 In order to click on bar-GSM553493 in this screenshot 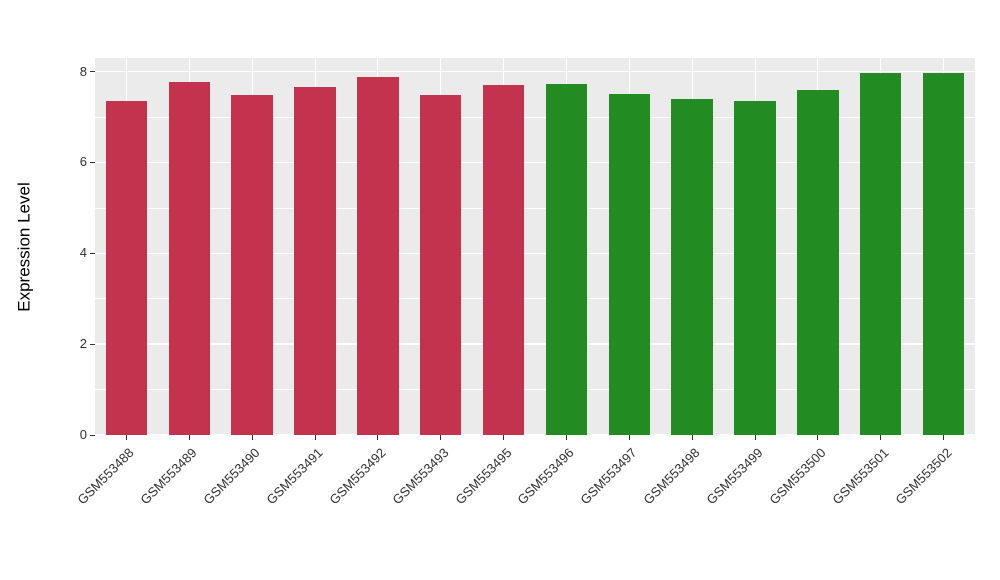, I will do `click(440, 265)`.